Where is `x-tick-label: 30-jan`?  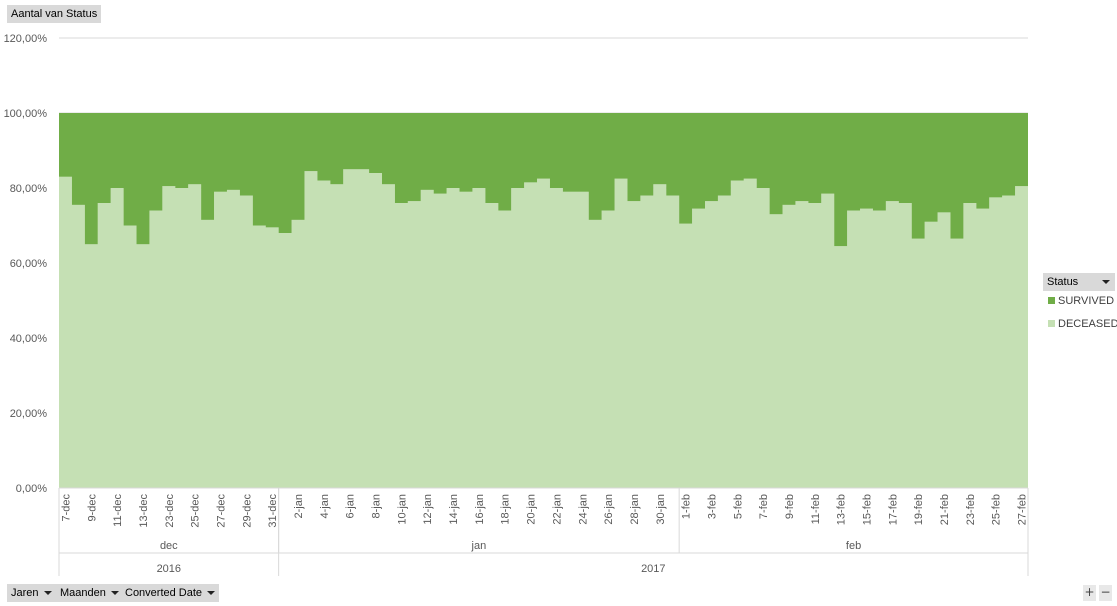 x-tick-label: 30-jan is located at coordinates (661, 509).